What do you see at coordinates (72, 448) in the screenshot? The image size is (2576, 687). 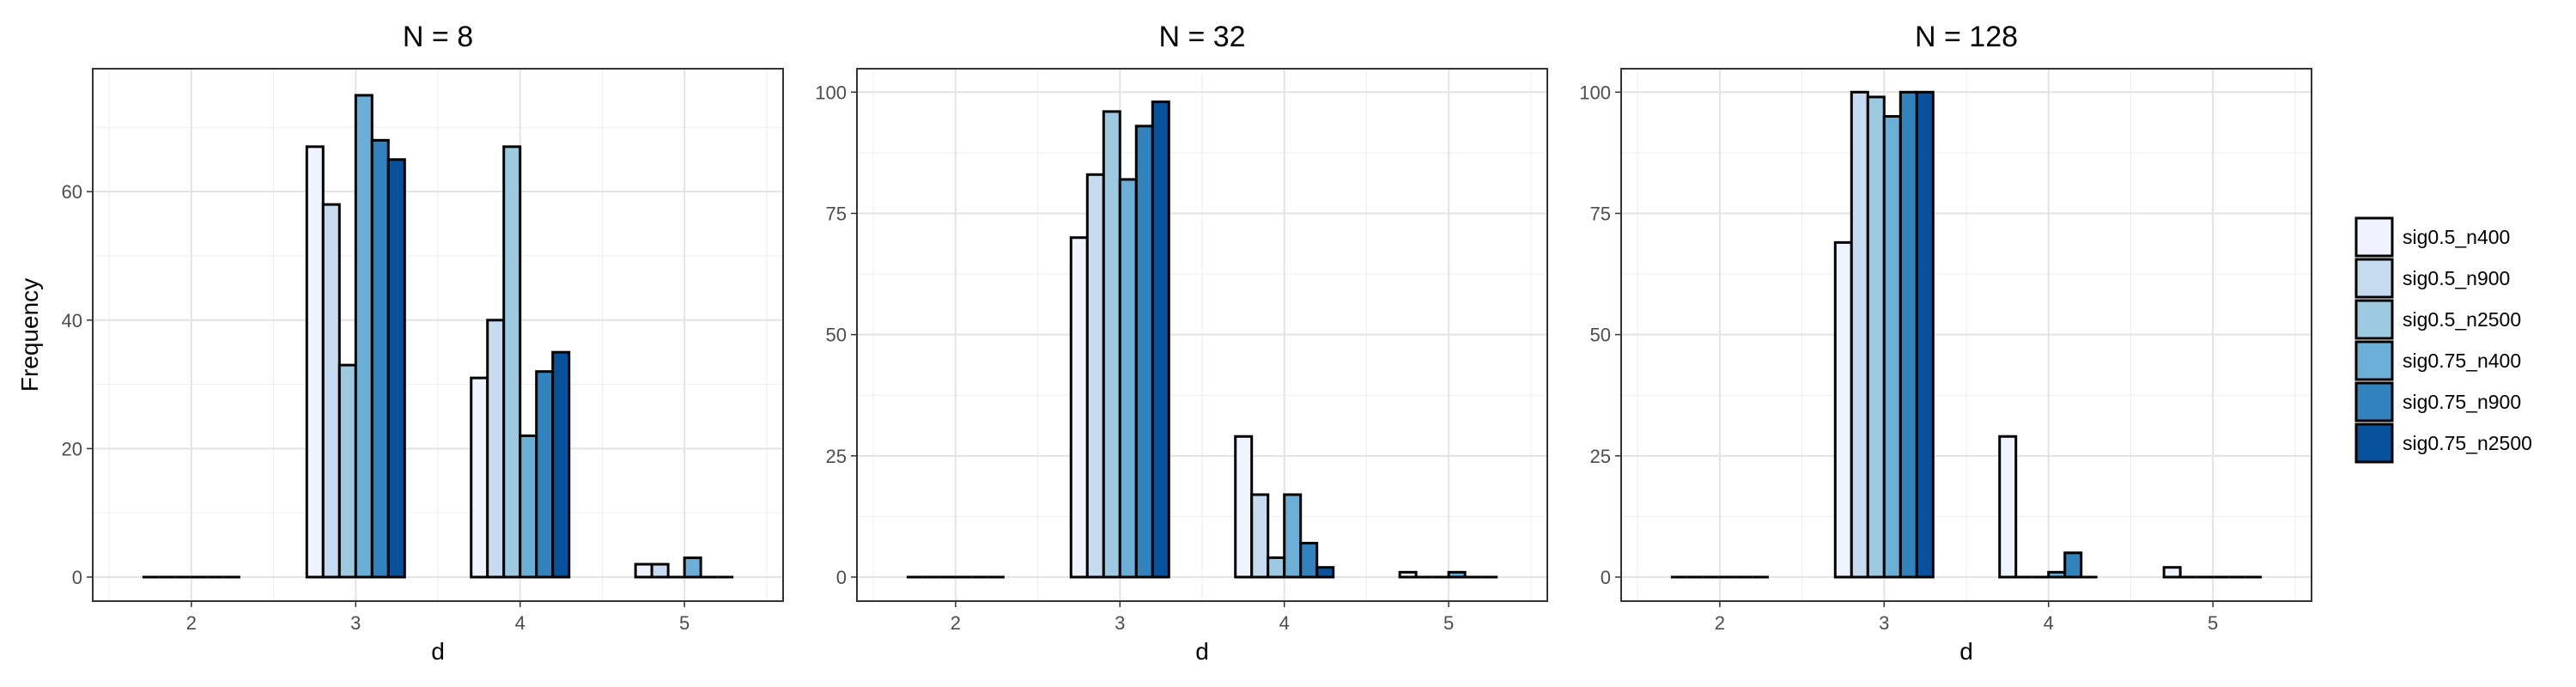 I see `y-tick-label: 20` at bounding box center [72, 448].